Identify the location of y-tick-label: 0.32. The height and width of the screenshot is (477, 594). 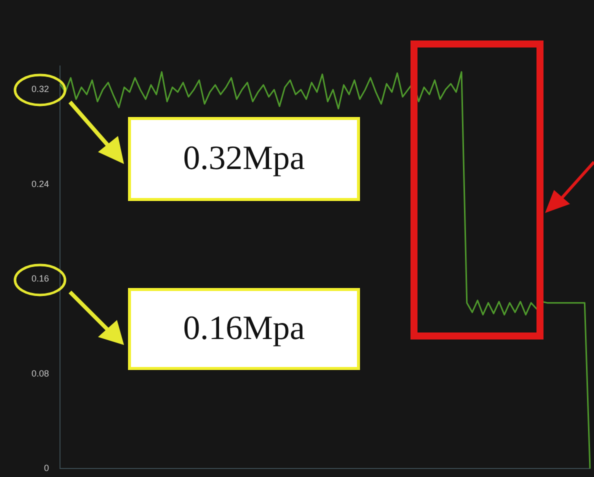
(40, 89).